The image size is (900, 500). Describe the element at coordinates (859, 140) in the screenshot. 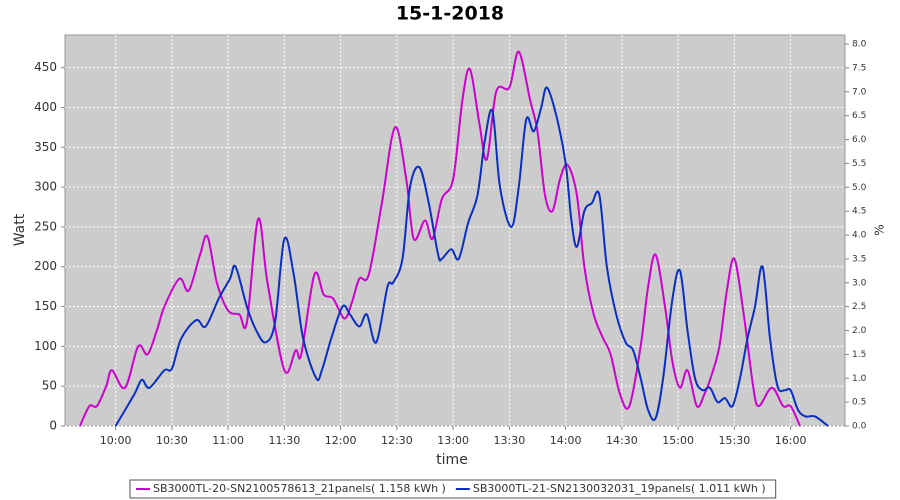

I see `y2-tick-label: 6.0` at that location.